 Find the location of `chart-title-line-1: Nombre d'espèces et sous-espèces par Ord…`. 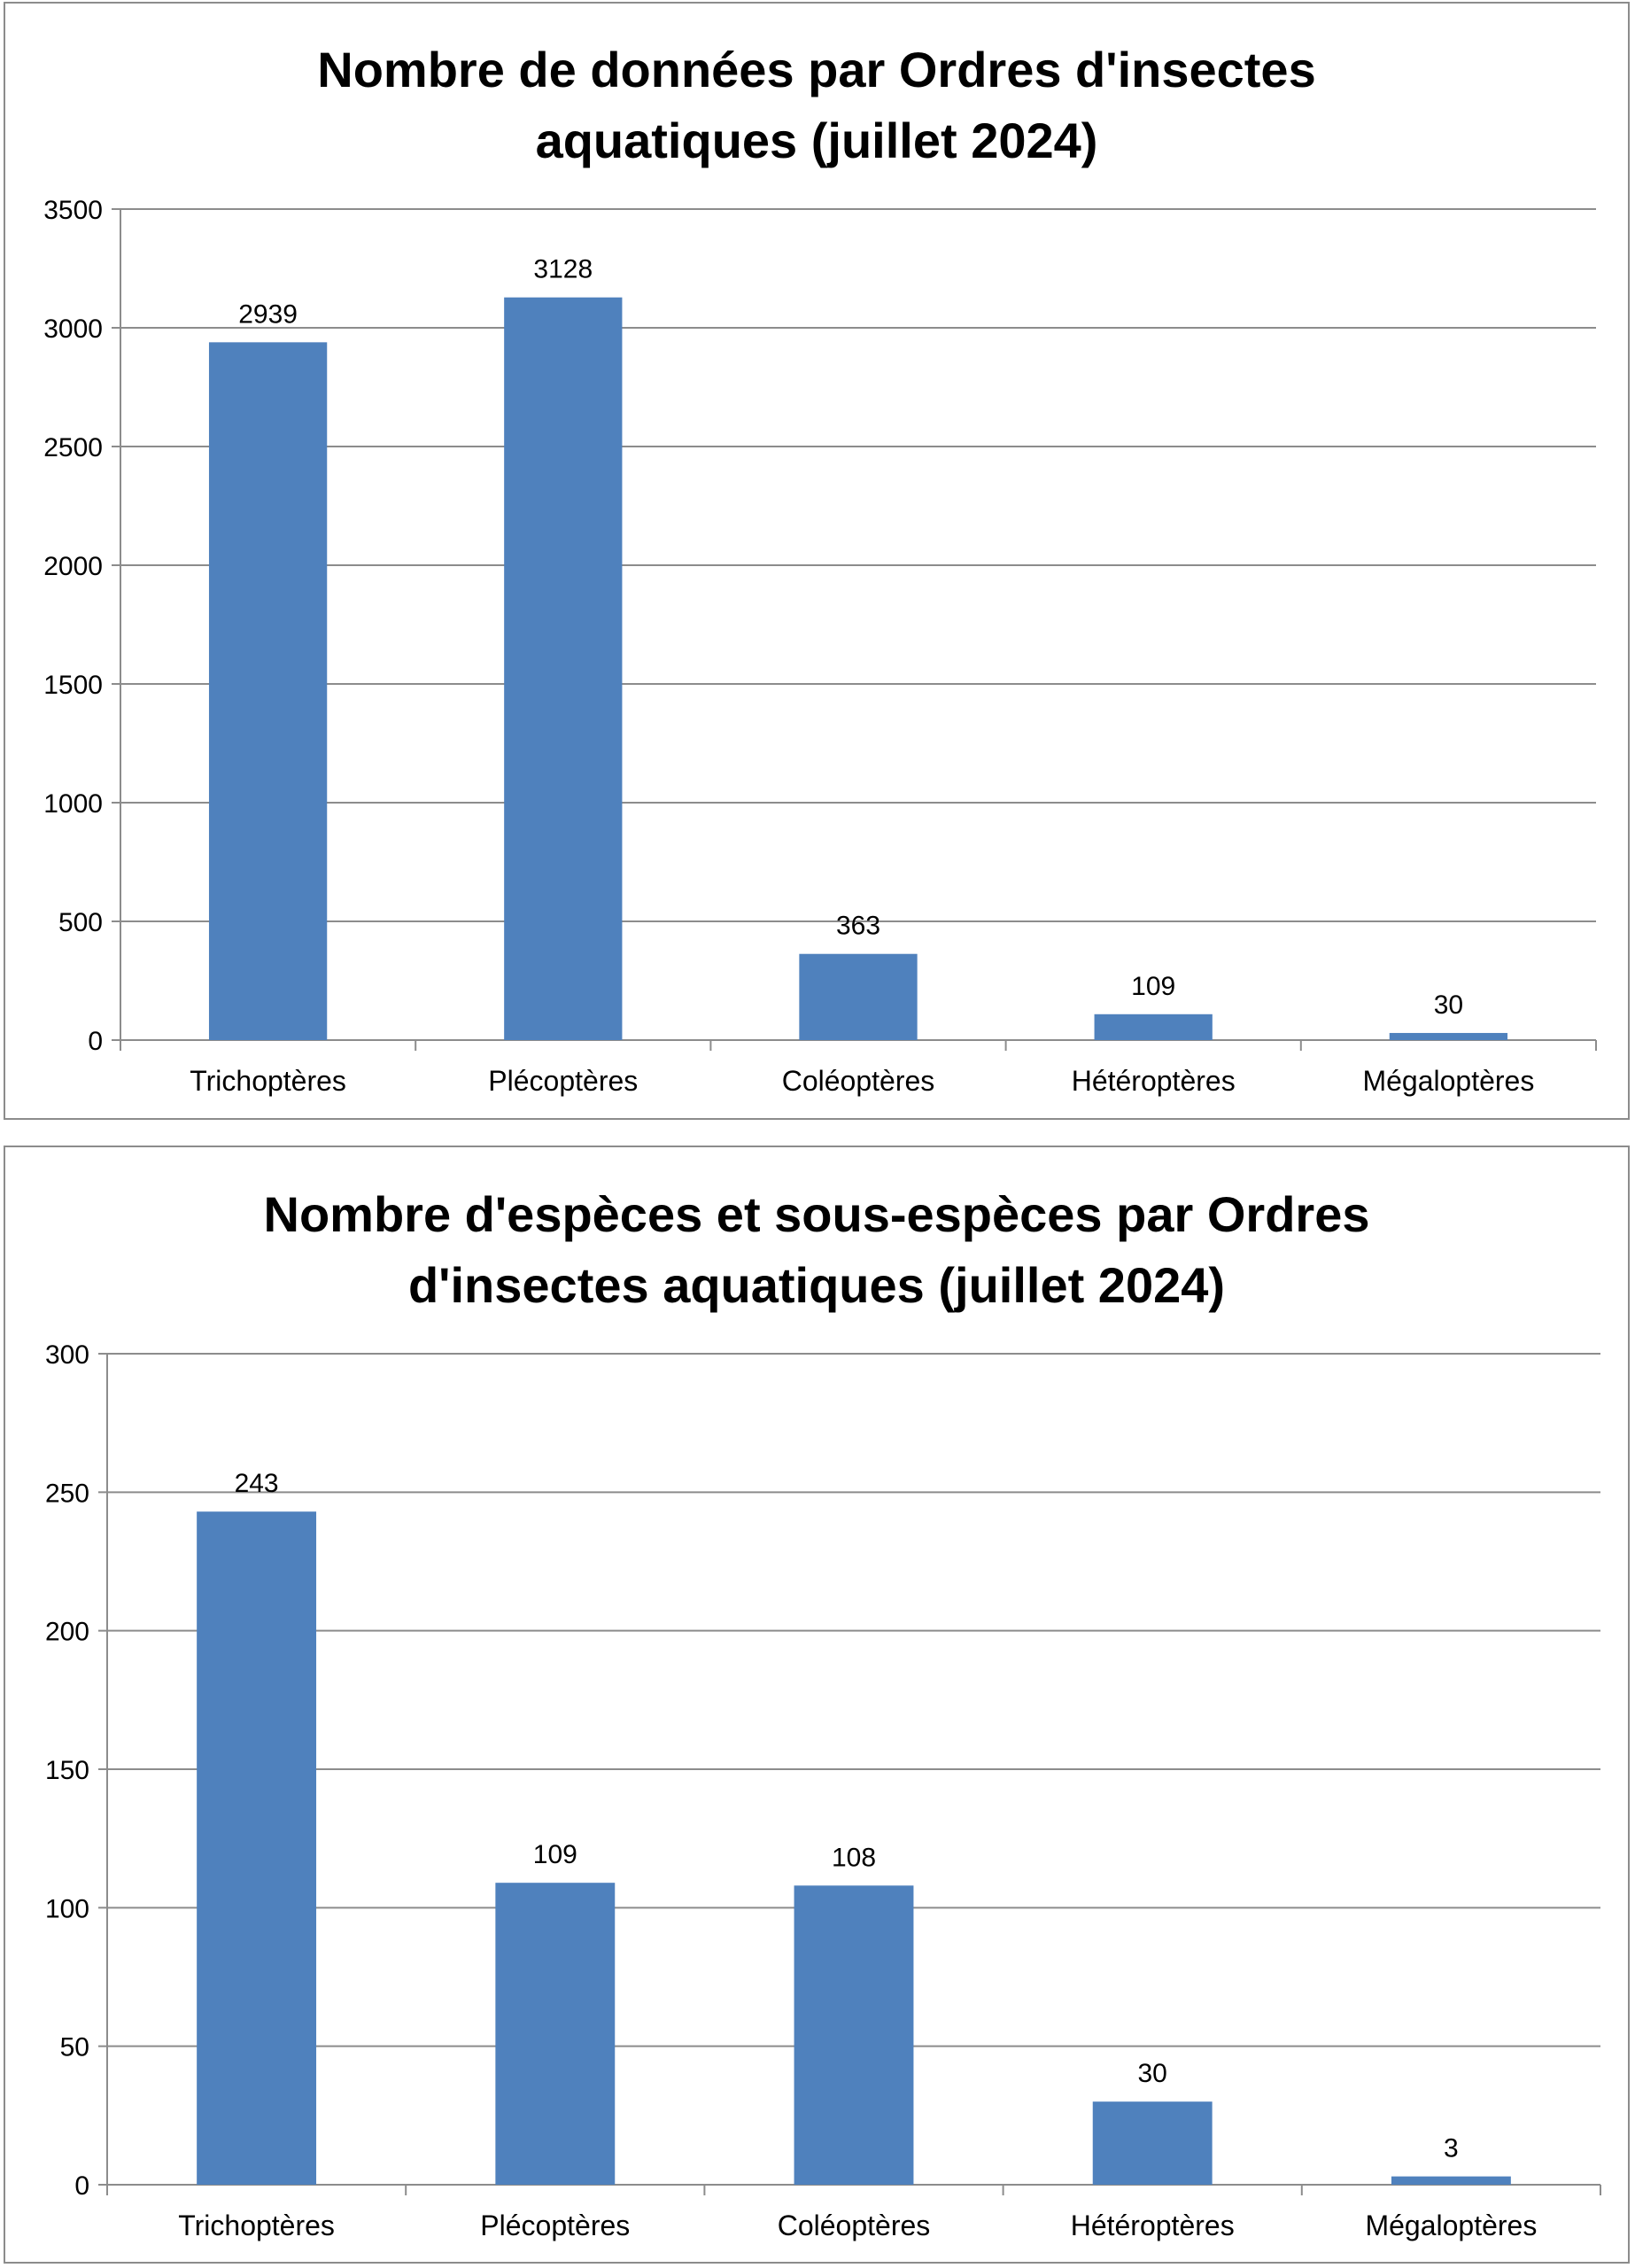

chart-title-line-1: Nombre d'espèces et sous-espèces par Ord… is located at coordinates (816, 1214).